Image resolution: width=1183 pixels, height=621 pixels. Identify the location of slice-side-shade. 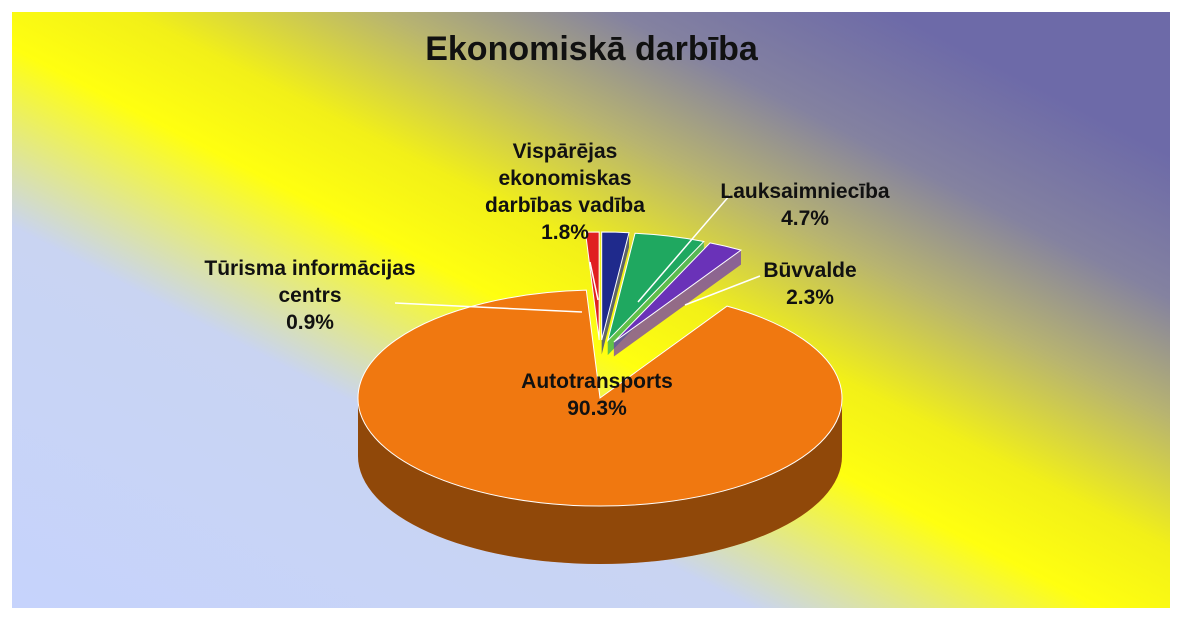
(600, 481).